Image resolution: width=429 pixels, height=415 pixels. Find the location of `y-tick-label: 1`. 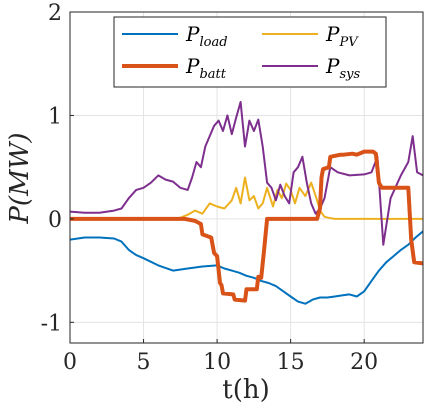

y-tick-label: 1 is located at coordinates (55, 116).